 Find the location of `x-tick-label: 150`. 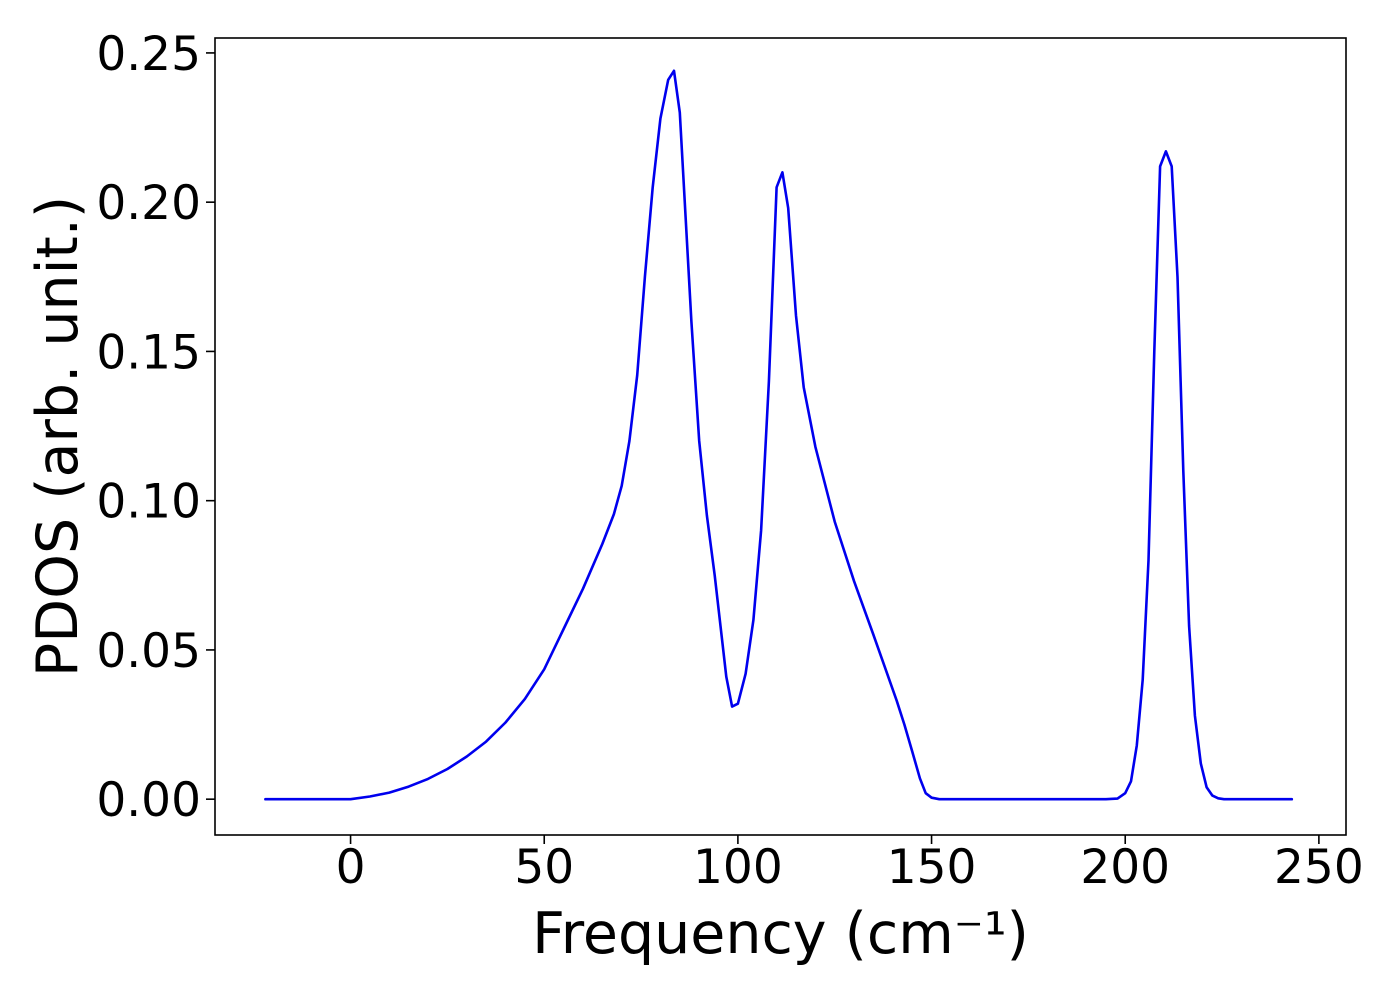

x-tick-label: 150 is located at coordinates (932, 867).